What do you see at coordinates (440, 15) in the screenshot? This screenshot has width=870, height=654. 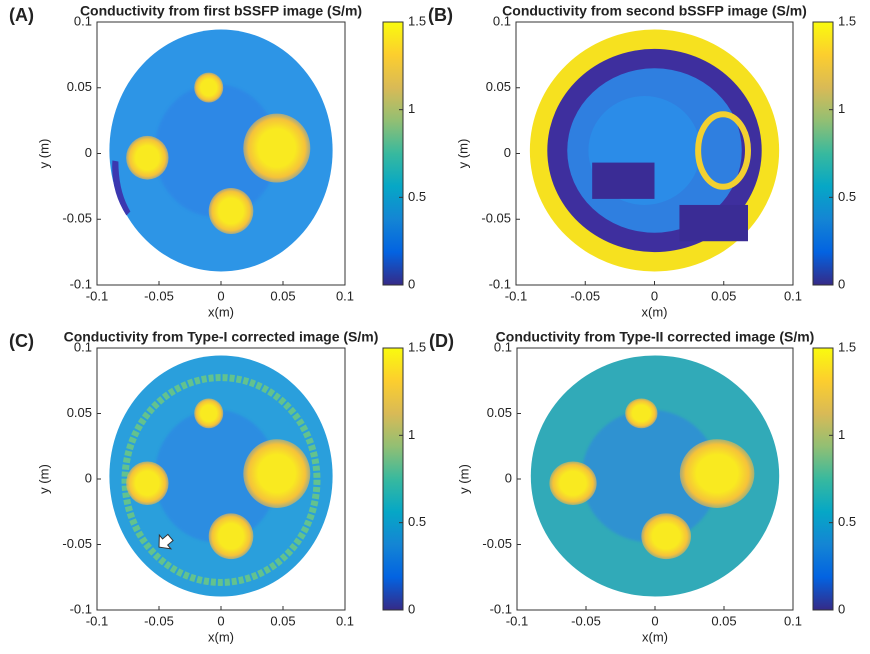 I see `panel-label: (B)` at bounding box center [440, 15].